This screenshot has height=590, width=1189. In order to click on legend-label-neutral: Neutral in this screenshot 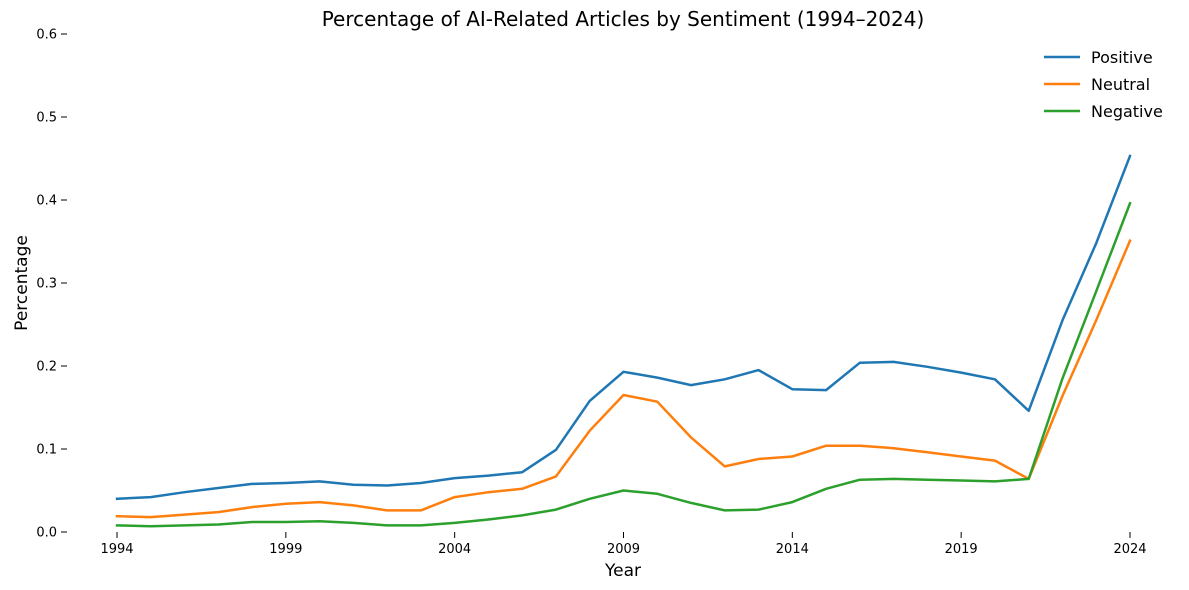, I will do `click(1120, 84)`.